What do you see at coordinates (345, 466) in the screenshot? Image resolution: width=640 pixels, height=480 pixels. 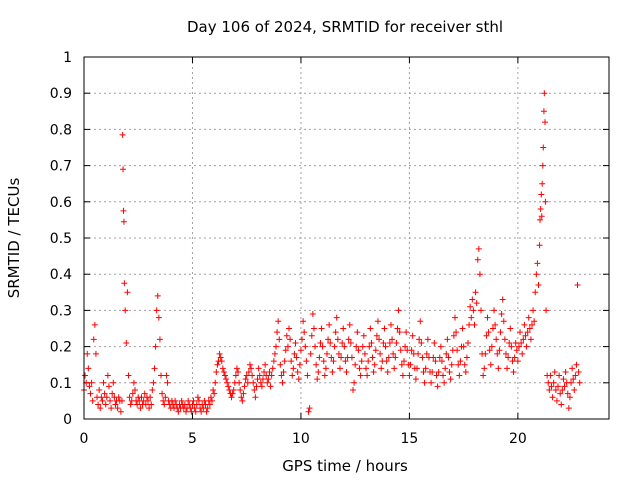 I see `x-axis-label: GPS time / hours` at bounding box center [345, 466].